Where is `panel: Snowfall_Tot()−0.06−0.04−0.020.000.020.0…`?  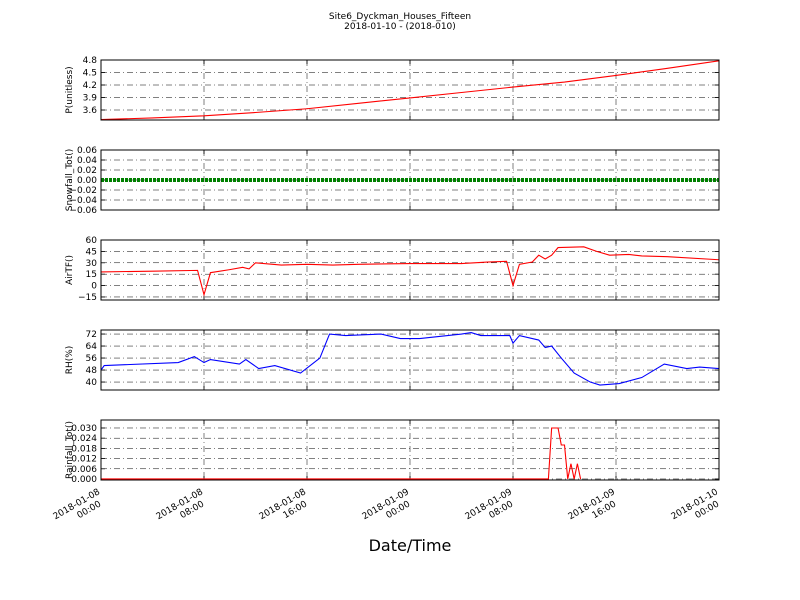 panel: Snowfall_Tot()−0.06−0.04−0.020.000.020.0… is located at coordinates (392, 181).